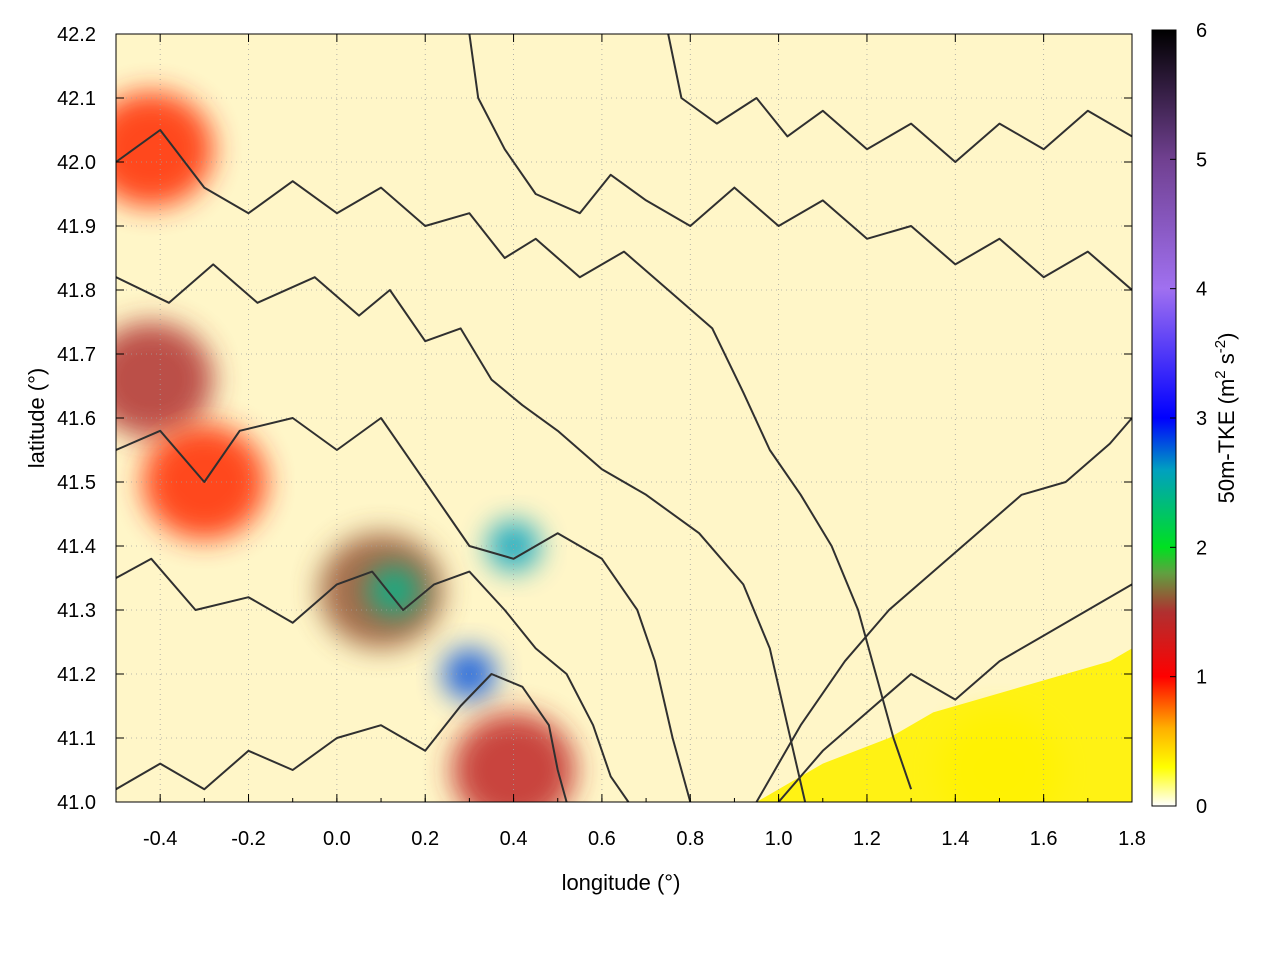 The image size is (1280, 960). Describe the element at coordinates (1201, 548) in the screenshot. I see `colorbar-tick-label: 2` at that location.